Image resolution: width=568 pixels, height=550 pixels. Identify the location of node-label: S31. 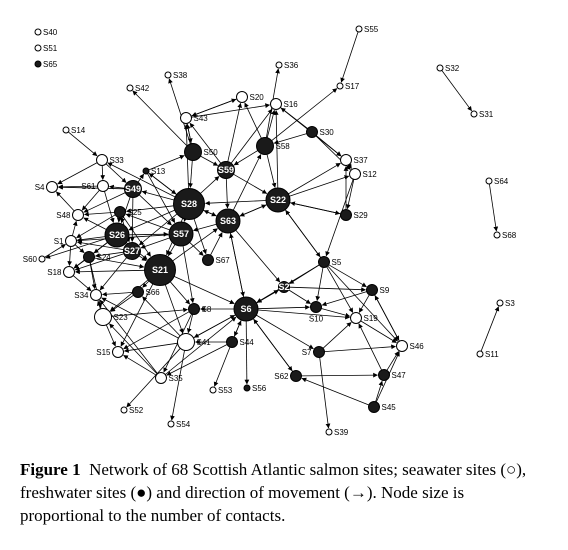
(486, 114).